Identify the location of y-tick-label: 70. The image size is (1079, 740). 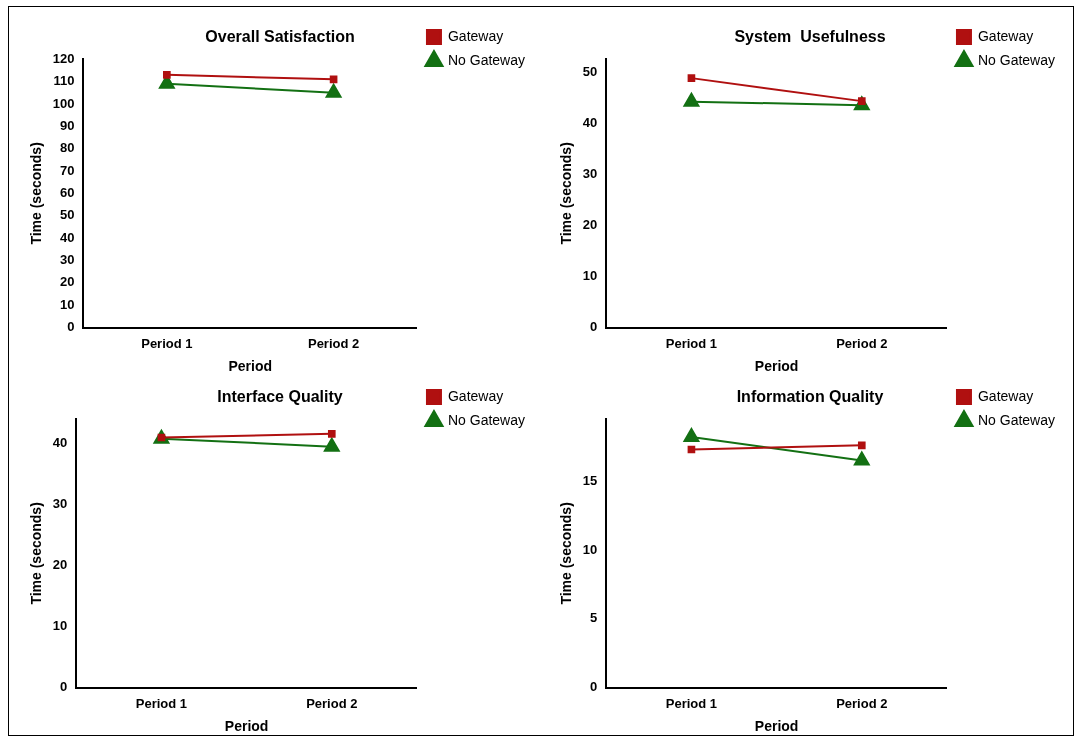
(67, 170).